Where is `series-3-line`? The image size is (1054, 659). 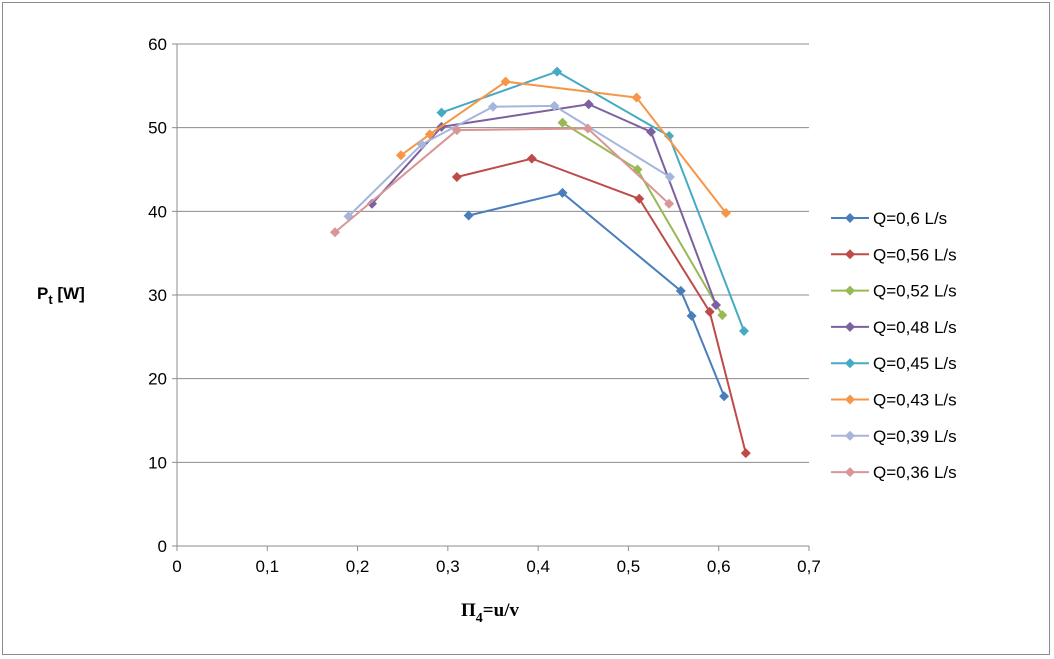
series-3-line is located at coordinates (642, 218).